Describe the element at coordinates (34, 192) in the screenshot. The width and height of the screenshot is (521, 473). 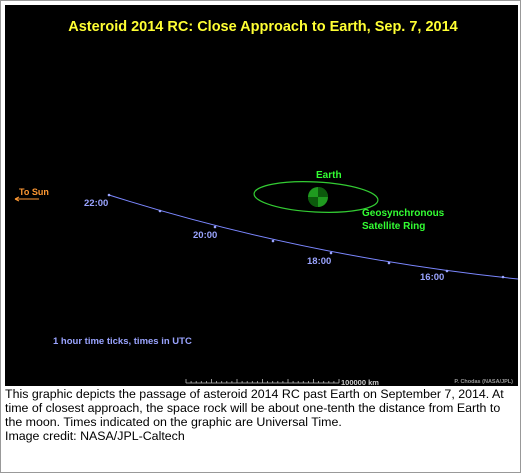
I see `sun-label: To Sun` at that location.